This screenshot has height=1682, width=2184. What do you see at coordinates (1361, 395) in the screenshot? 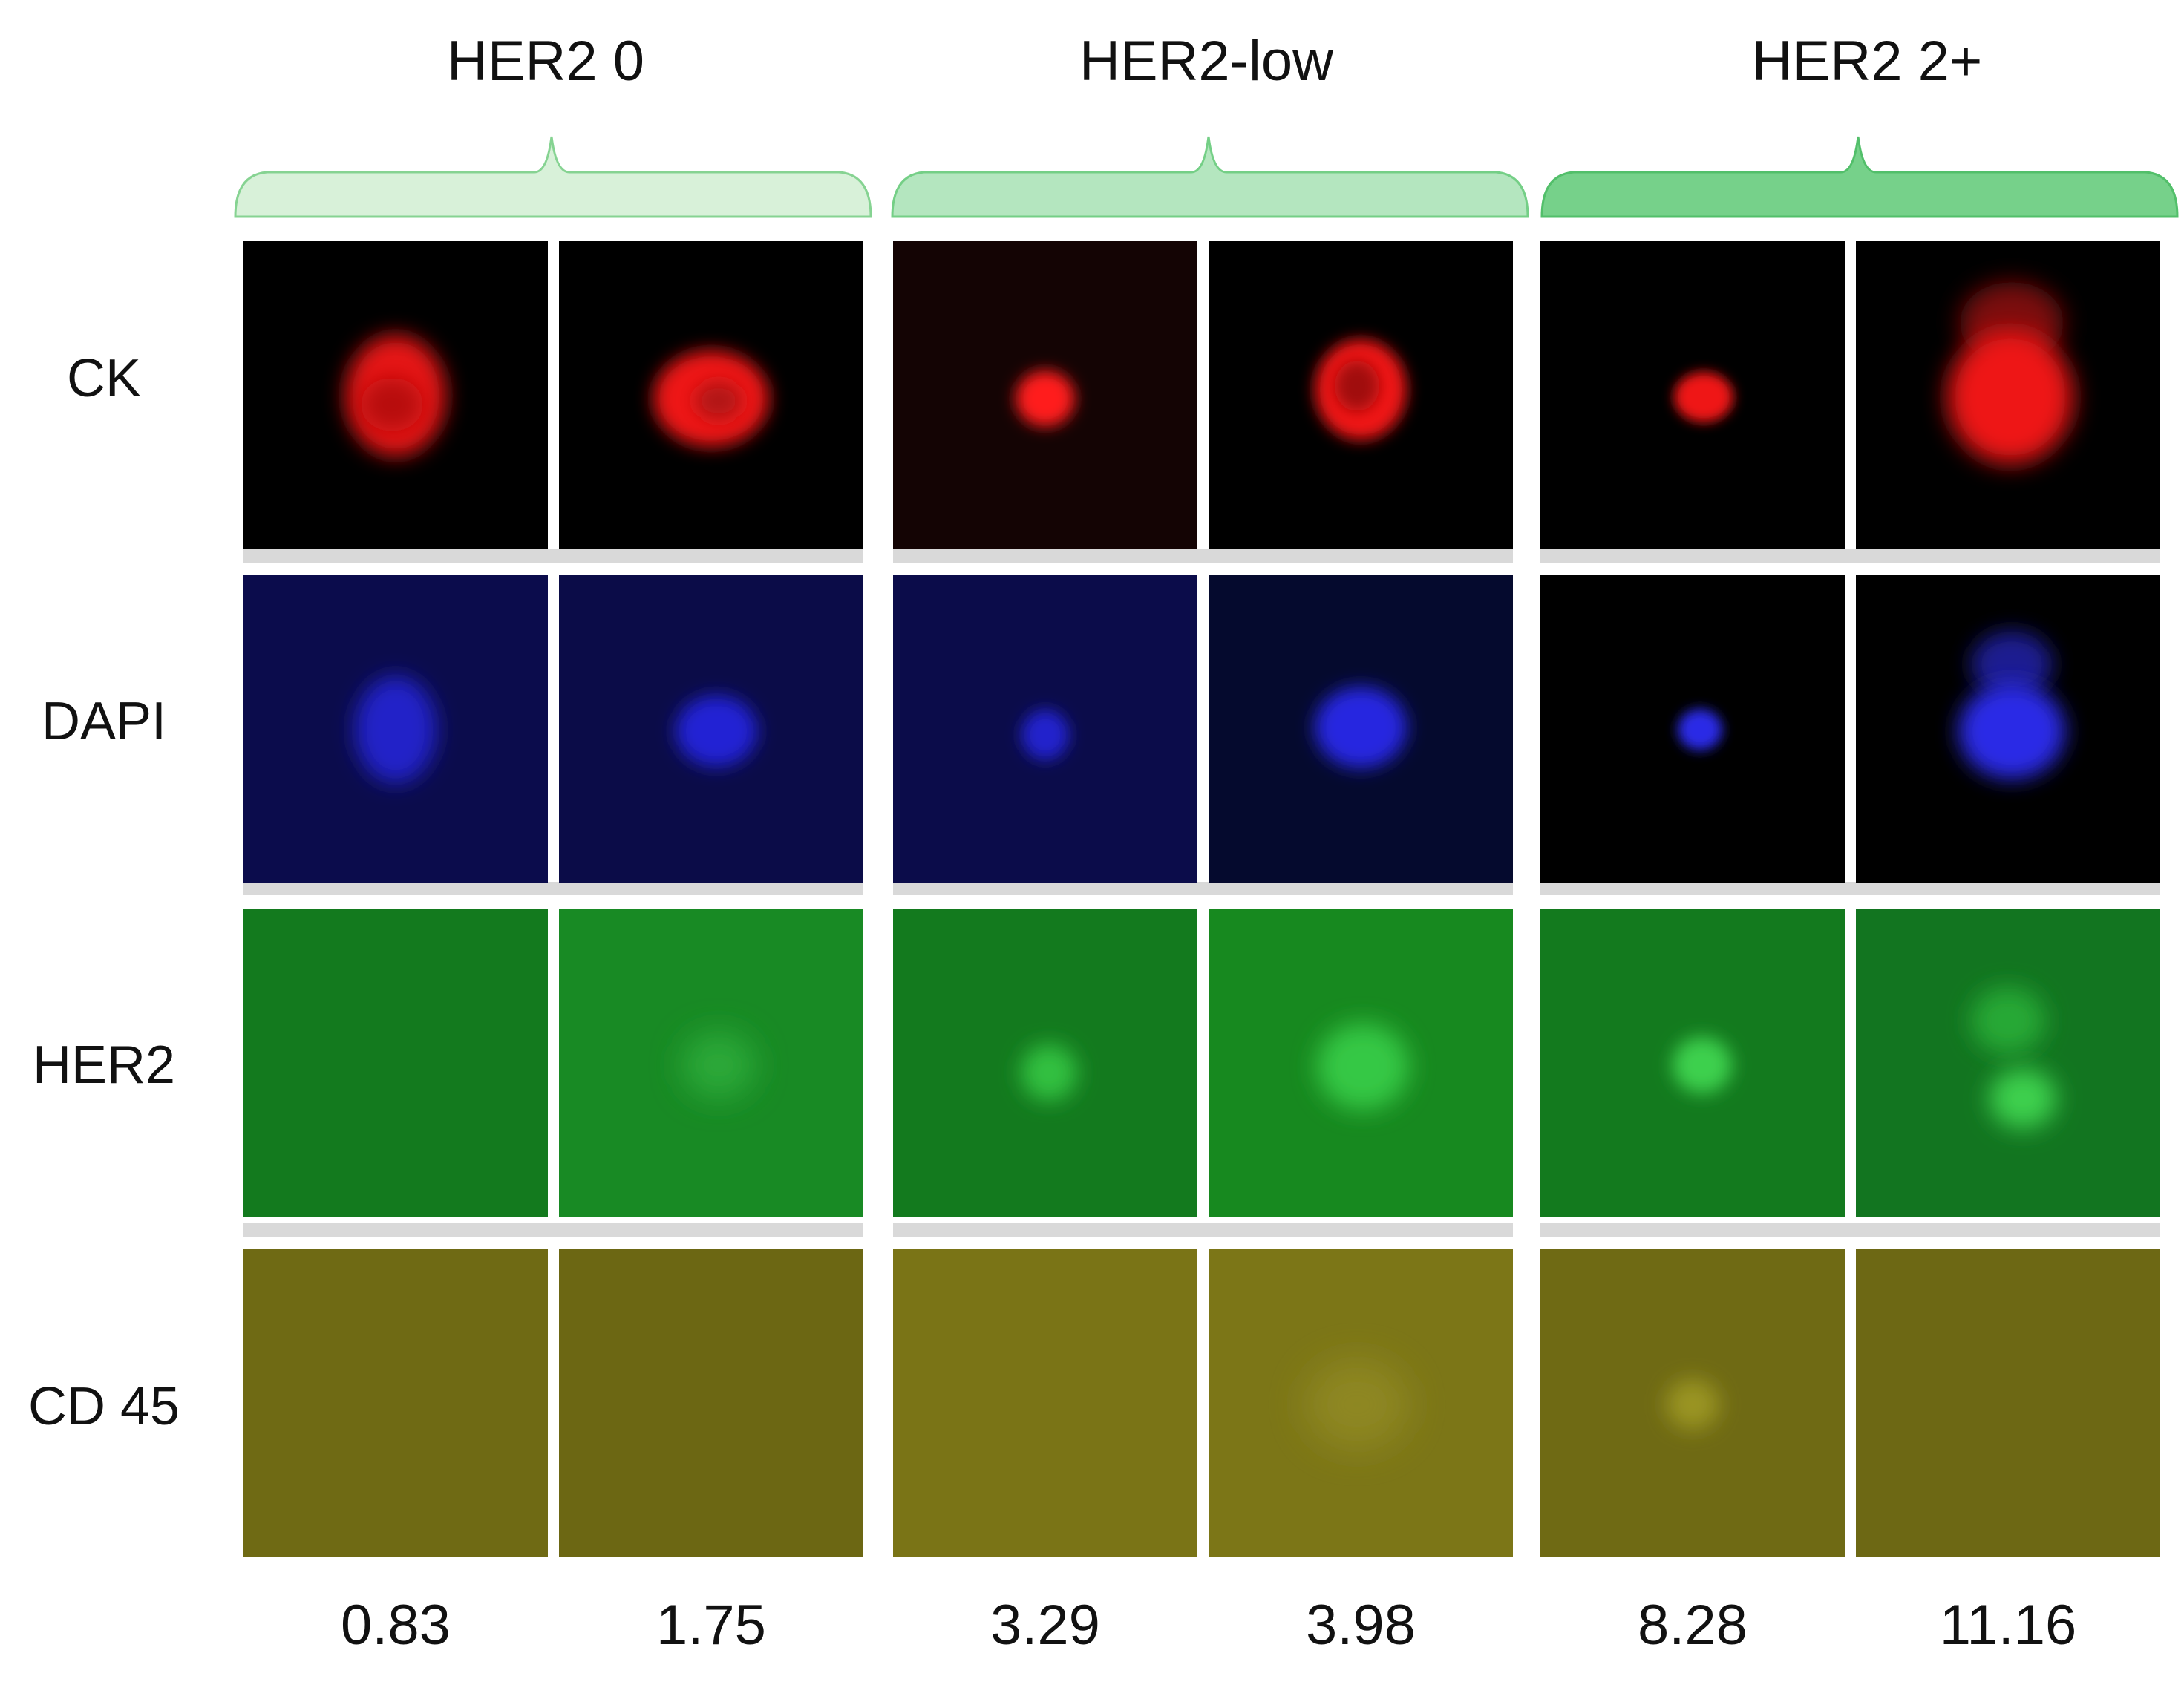
I see `micrograph-ck-her2-low-b` at bounding box center [1361, 395].